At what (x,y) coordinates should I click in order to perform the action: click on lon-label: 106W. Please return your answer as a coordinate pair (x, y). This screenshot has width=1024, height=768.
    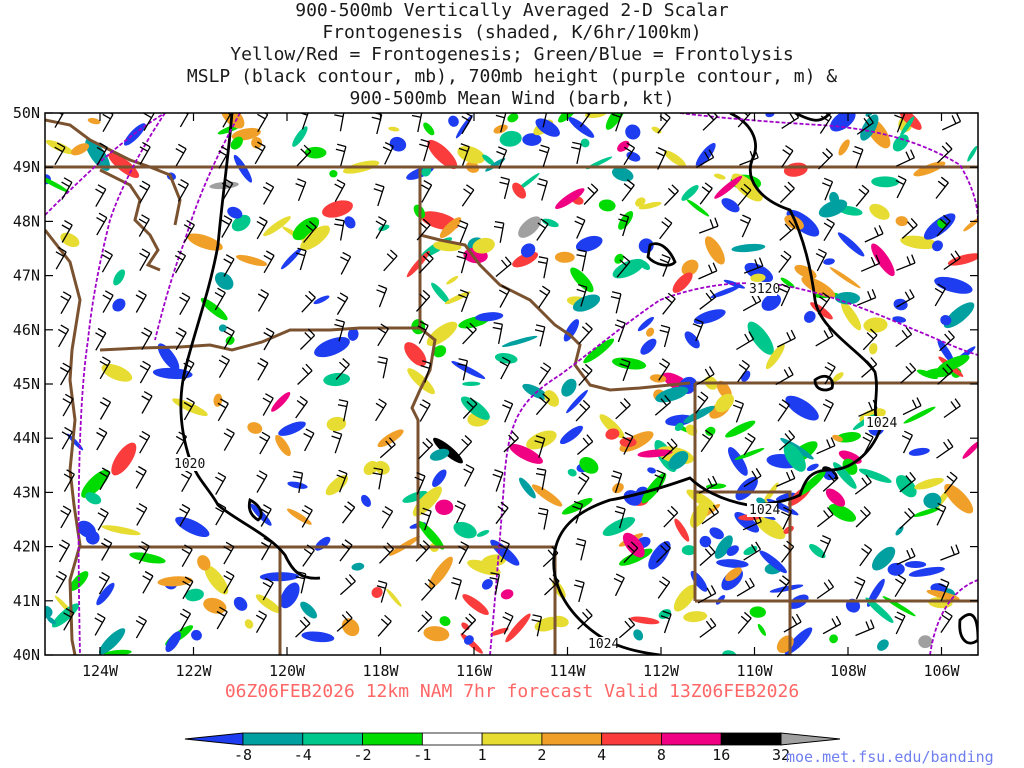
    Looking at the image, I should click on (941, 671).